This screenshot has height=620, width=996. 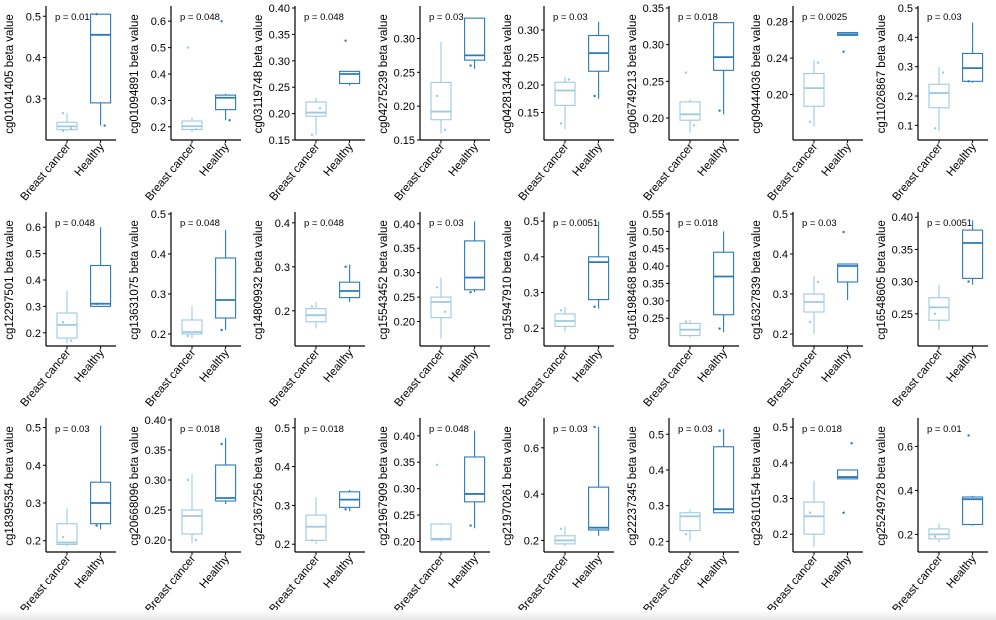 I want to click on y-tick-label: 0.1, so click(x=904, y=126).